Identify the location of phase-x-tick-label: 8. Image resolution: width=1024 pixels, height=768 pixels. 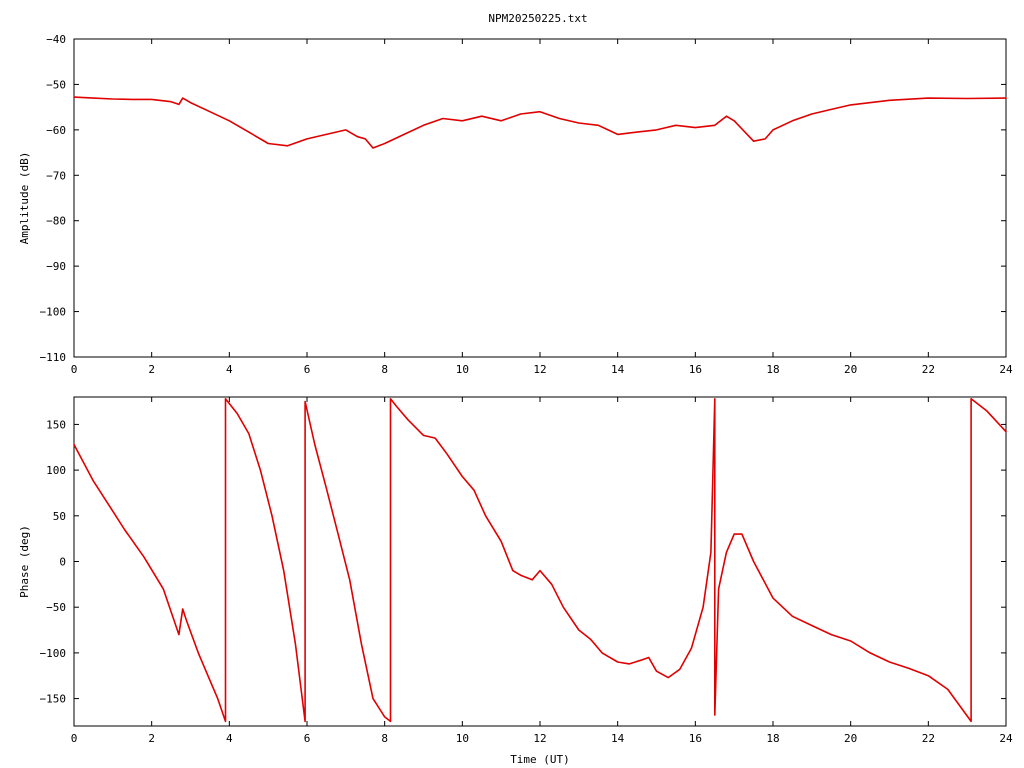
(384, 738).